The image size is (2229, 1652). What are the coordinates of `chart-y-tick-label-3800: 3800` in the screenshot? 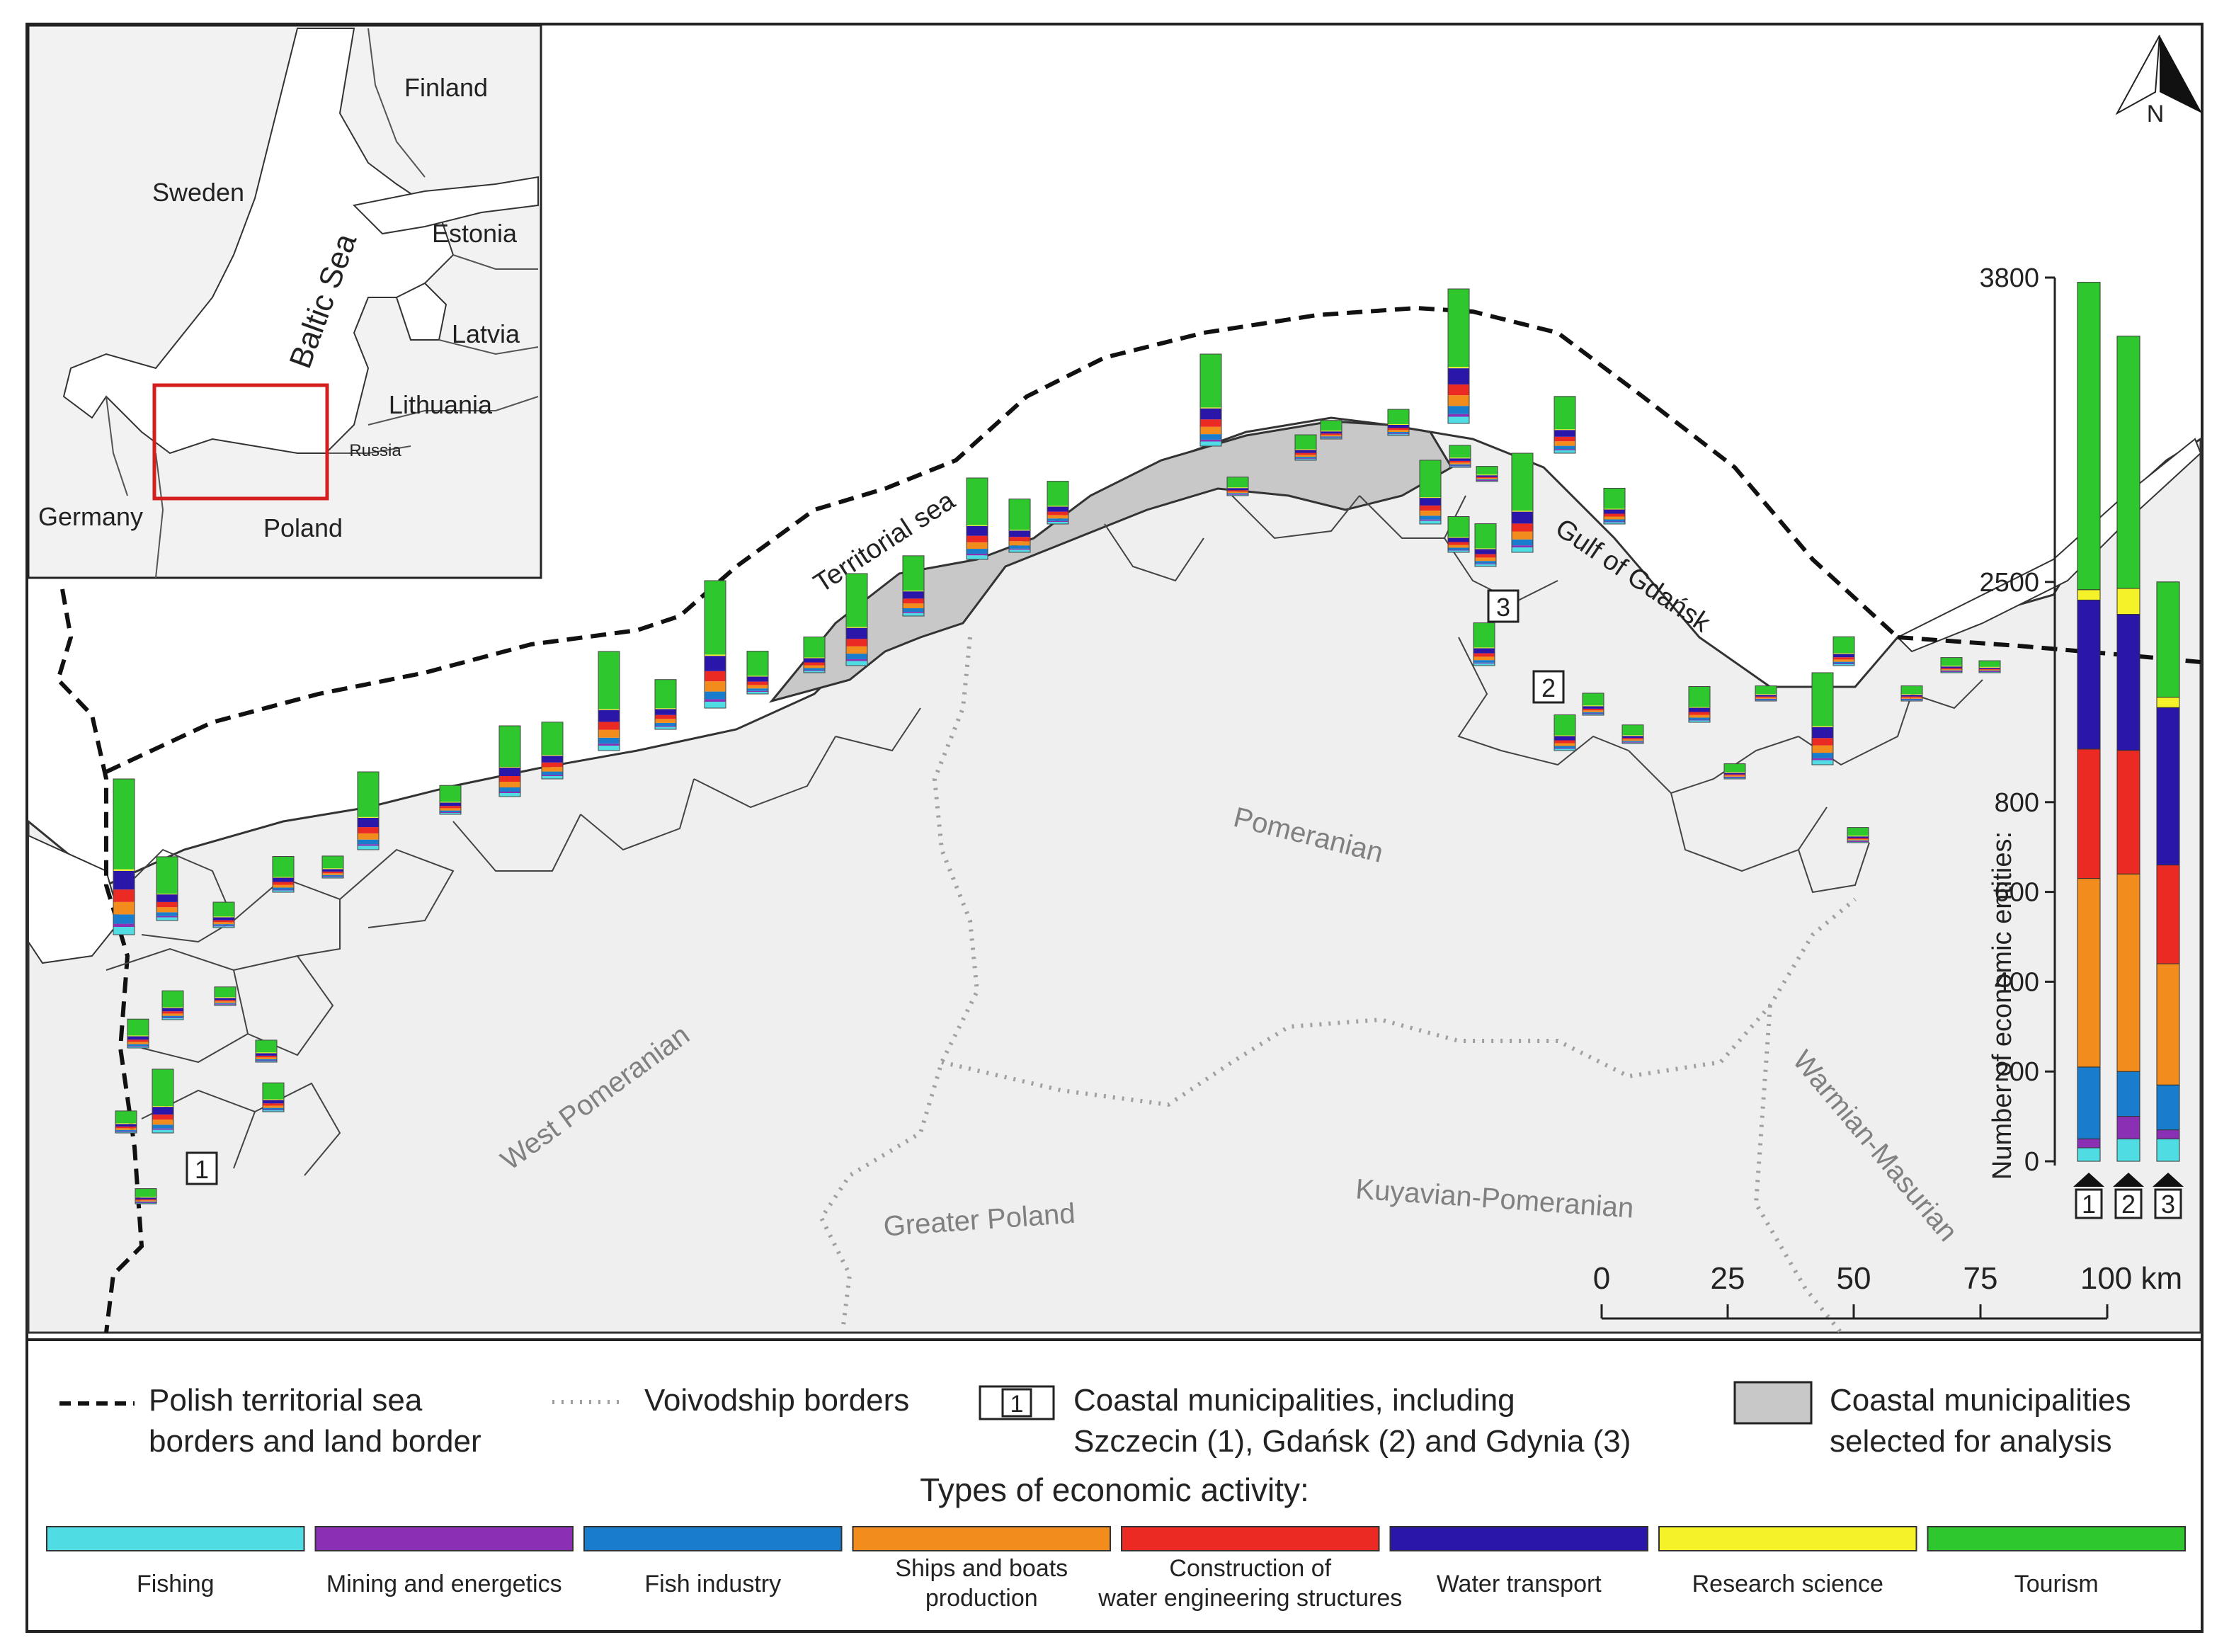 It's located at (2009, 278).